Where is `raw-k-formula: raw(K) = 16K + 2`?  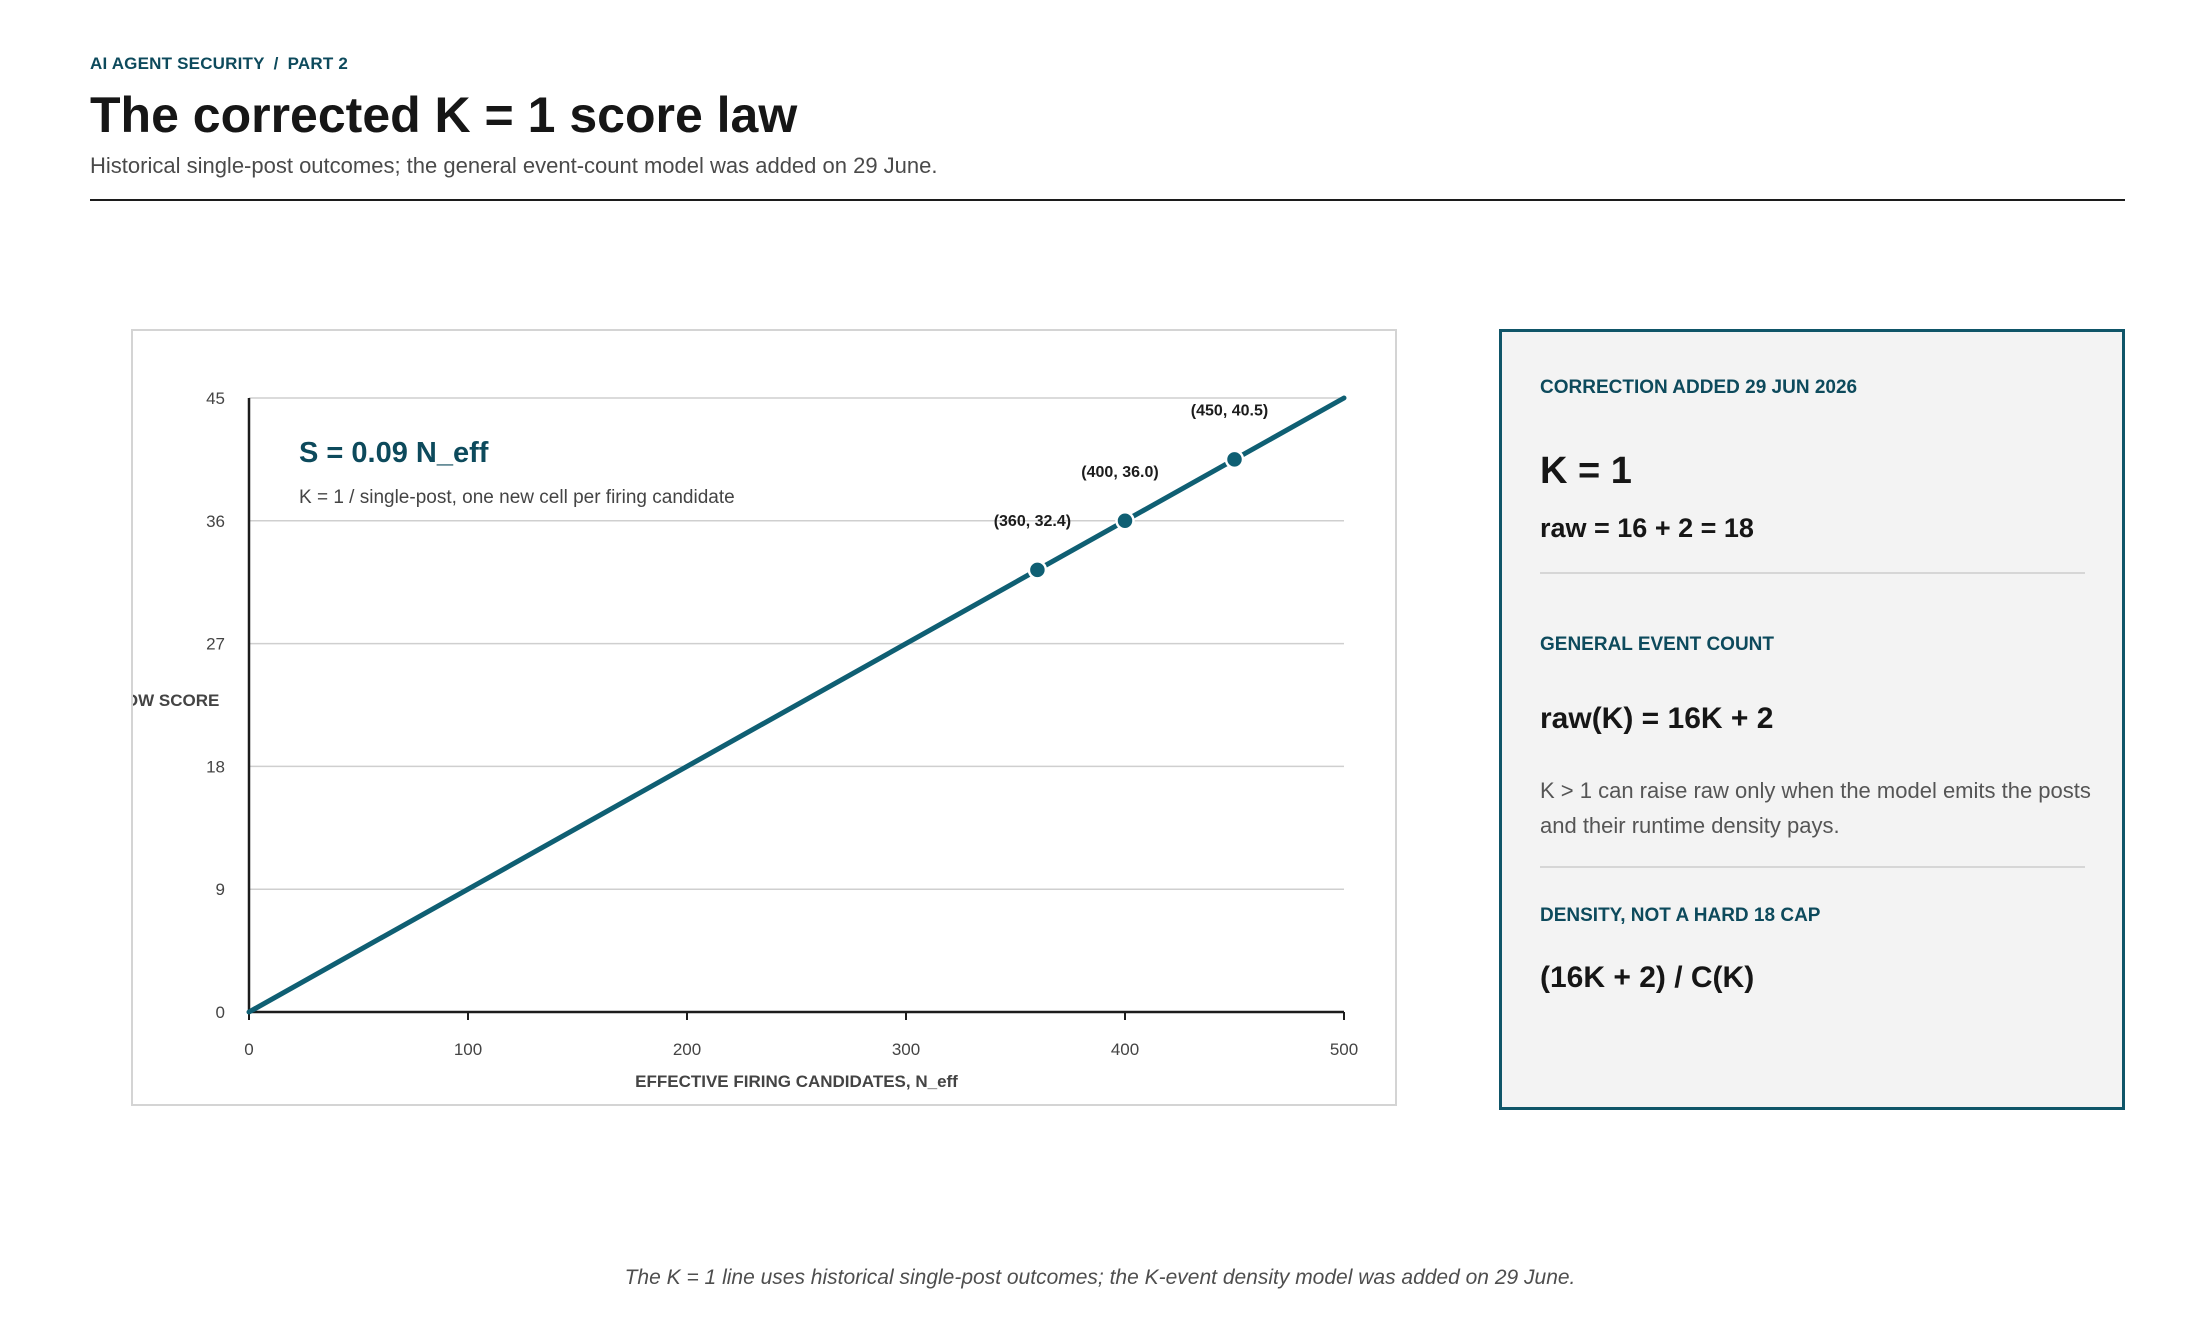
raw-k-formula: raw(K) = 16K + 2 is located at coordinates (1657, 718).